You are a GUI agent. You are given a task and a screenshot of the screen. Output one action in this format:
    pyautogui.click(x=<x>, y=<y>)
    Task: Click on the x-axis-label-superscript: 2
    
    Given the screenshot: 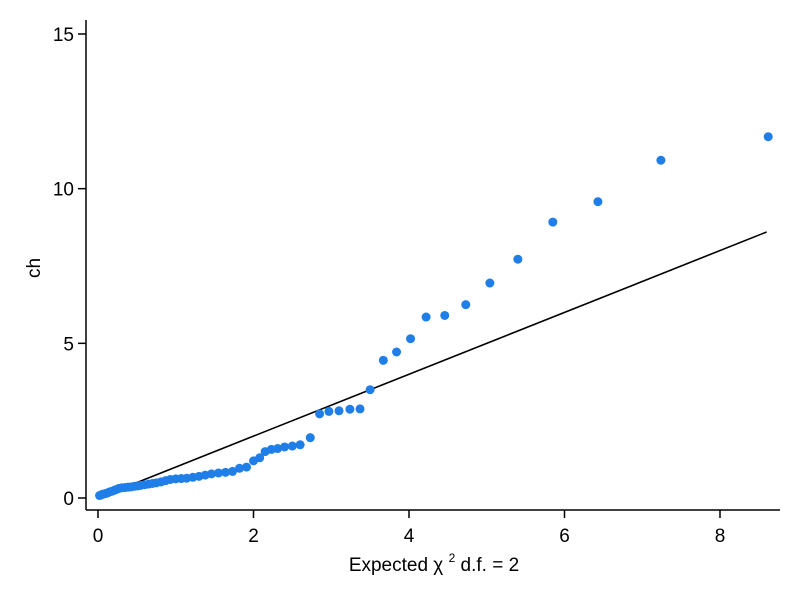 What is the action you would take?
    pyautogui.click(x=452, y=558)
    